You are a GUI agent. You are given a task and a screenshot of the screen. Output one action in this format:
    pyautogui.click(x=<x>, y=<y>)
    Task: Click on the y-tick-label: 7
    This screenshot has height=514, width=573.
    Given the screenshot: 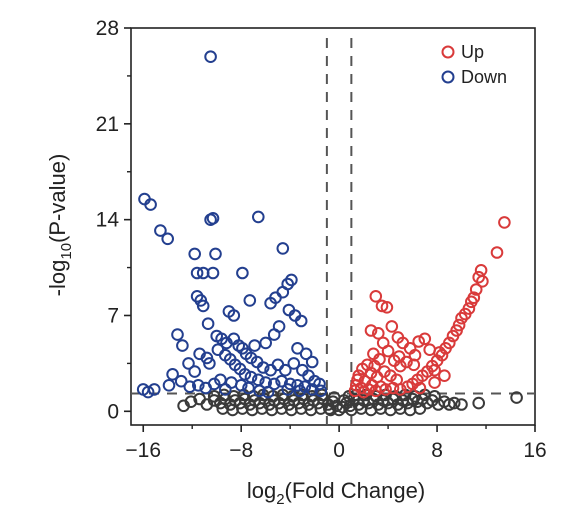 What is the action you would take?
    pyautogui.click(x=113, y=315)
    